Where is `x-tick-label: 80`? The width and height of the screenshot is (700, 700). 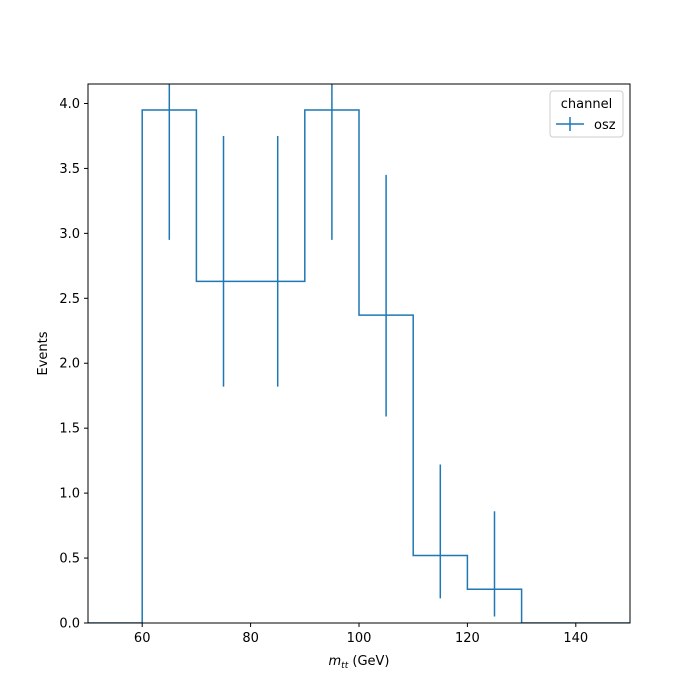
x-tick-label: 80 is located at coordinates (250, 638).